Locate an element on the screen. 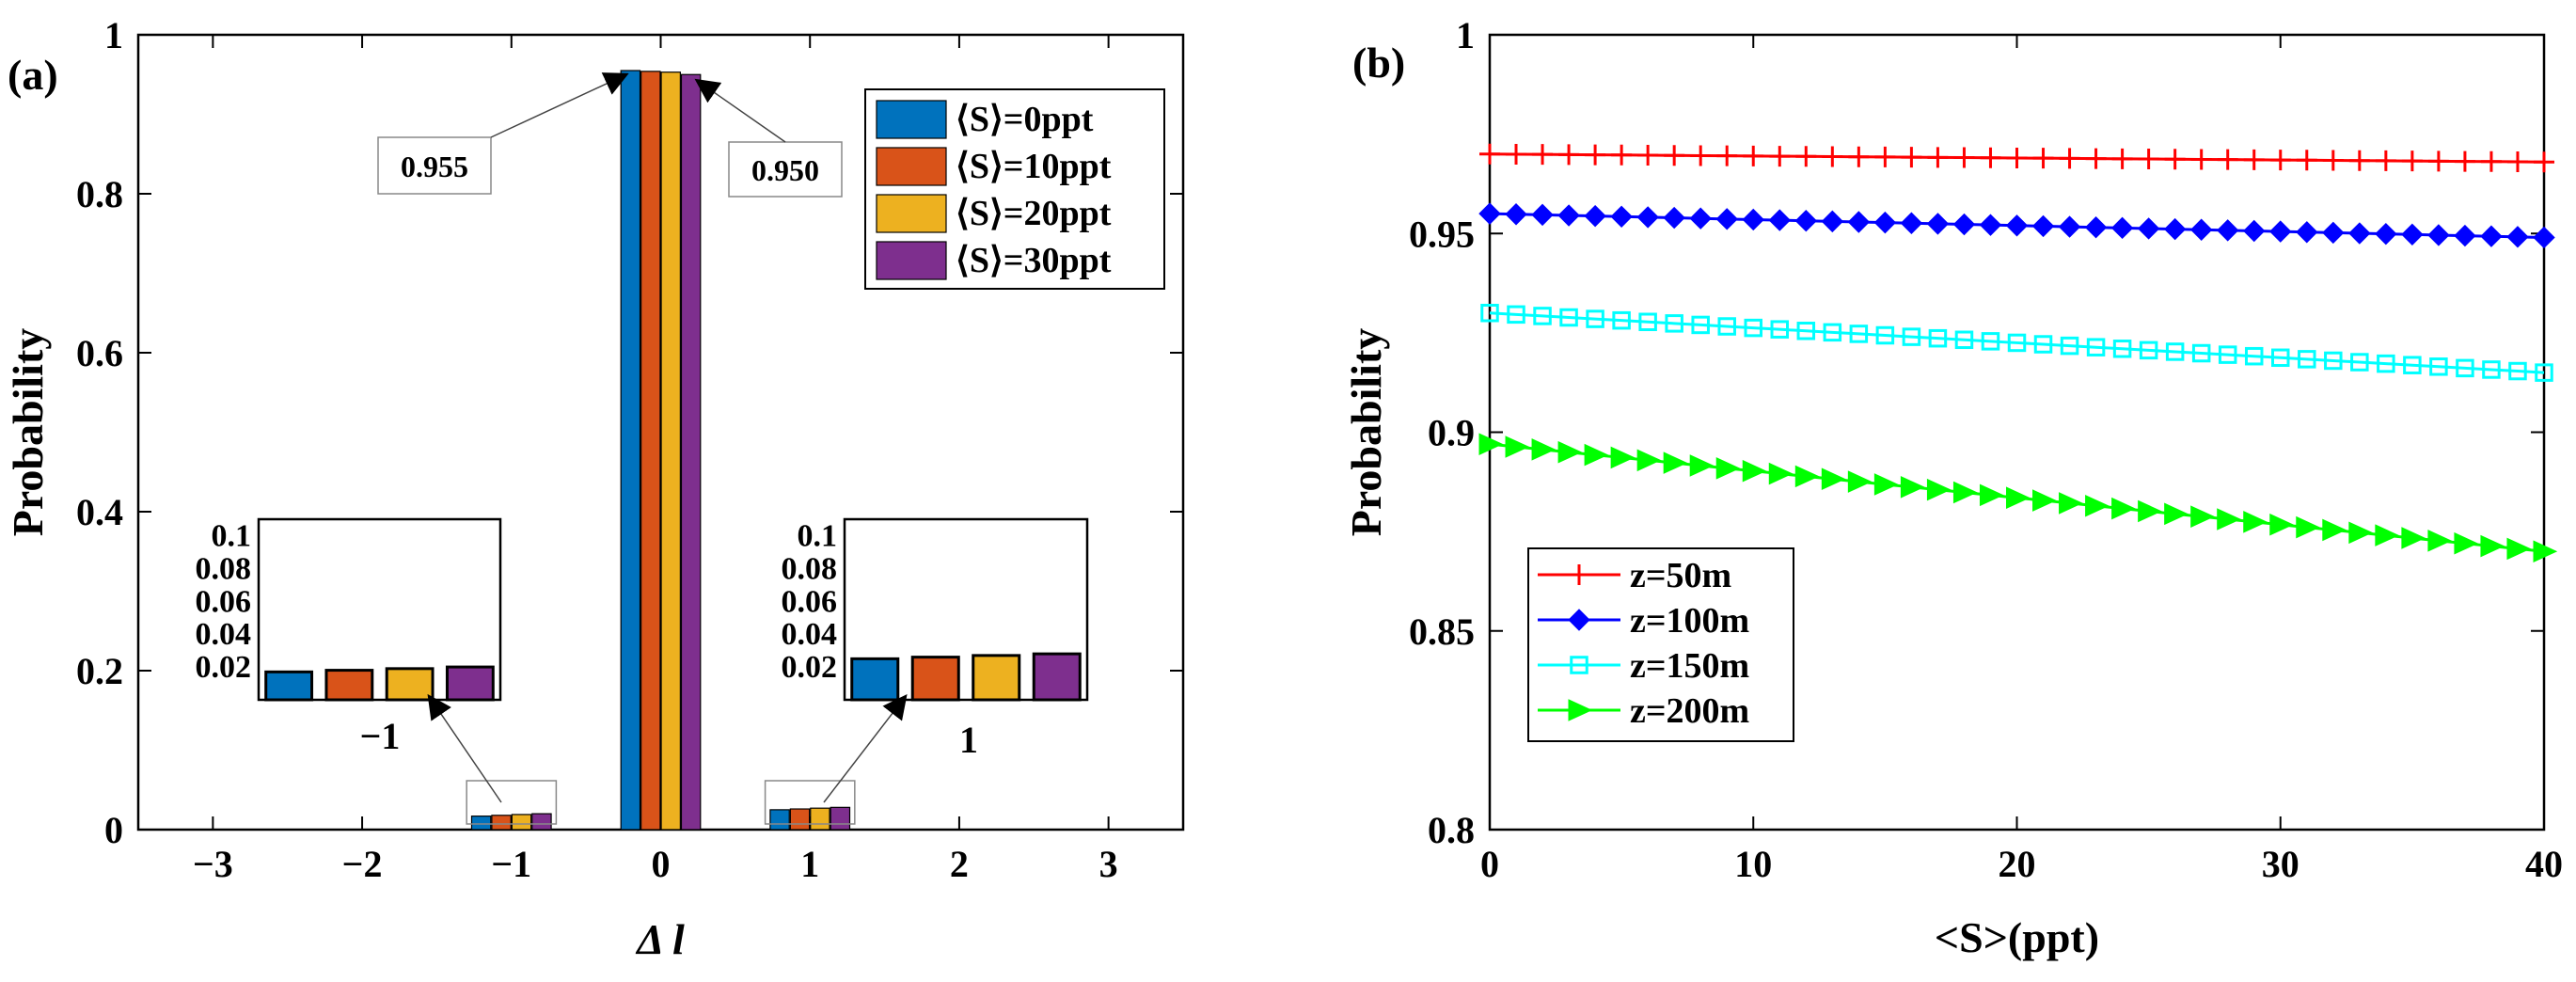 Image resolution: width=2576 pixels, height=982 pixels. inset-y-tick-label: 0.04 is located at coordinates (810, 634).